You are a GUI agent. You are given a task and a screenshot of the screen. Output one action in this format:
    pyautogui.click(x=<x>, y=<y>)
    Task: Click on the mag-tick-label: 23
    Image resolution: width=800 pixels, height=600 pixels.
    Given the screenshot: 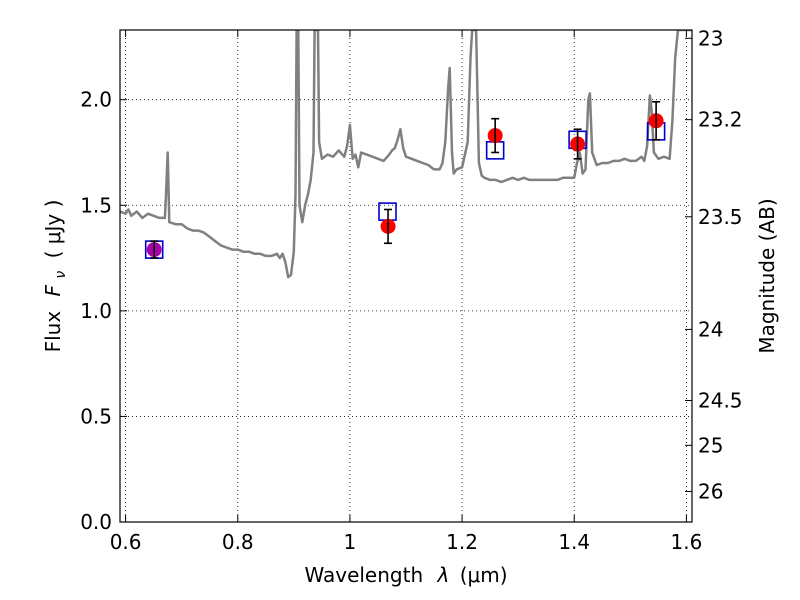 What is the action you would take?
    pyautogui.click(x=710, y=38)
    